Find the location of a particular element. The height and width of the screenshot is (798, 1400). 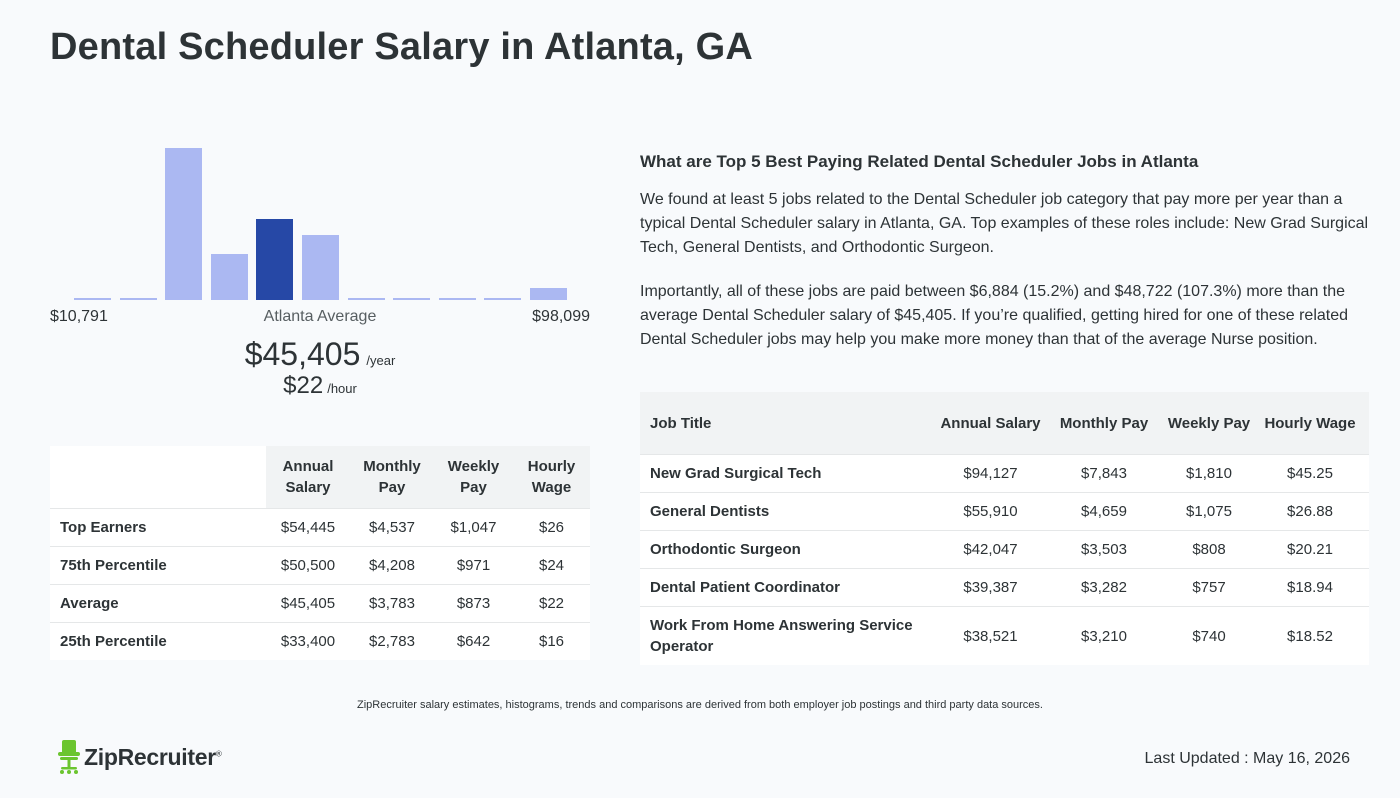

table-cell: $4,537 is located at coordinates (392, 527).